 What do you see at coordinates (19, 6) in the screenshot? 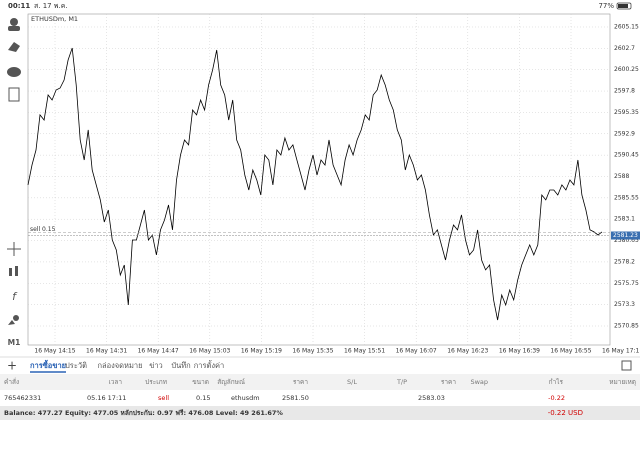
I see `status-time: 00:11` at bounding box center [19, 6].